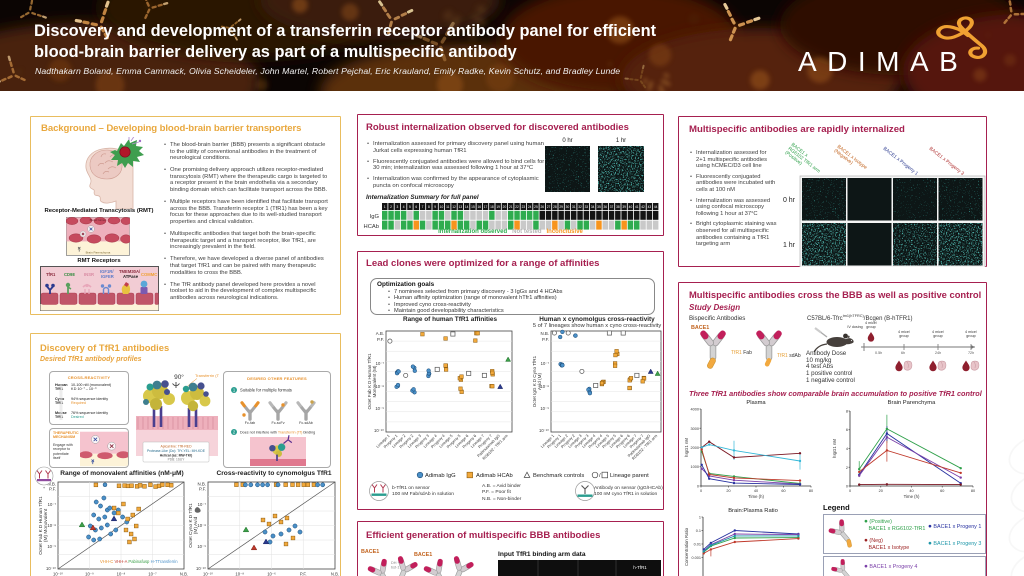 The height and width of the screenshot is (576, 1024). I want to click on svg-text: group, so click(937, 336).